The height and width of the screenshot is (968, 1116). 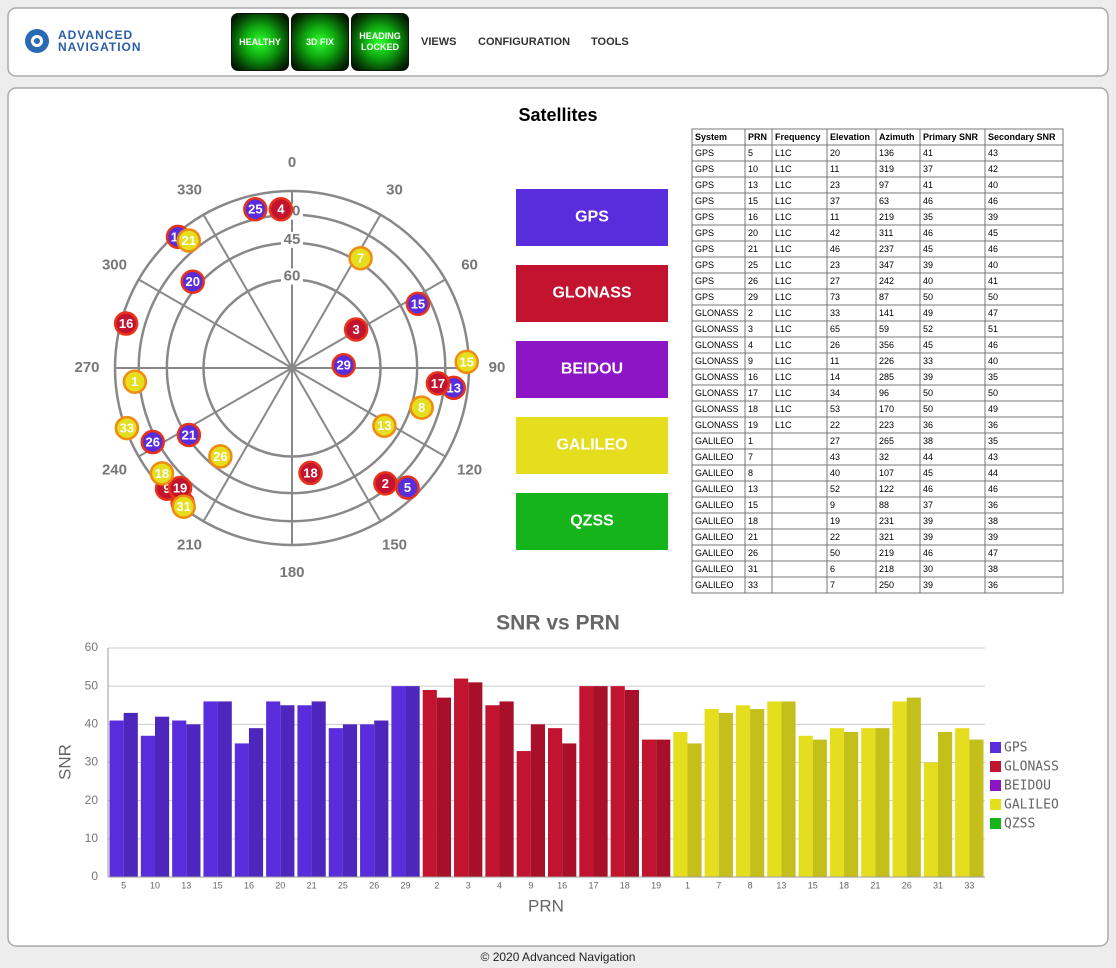 I want to click on table-text: 219, so click(x=886, y=553).